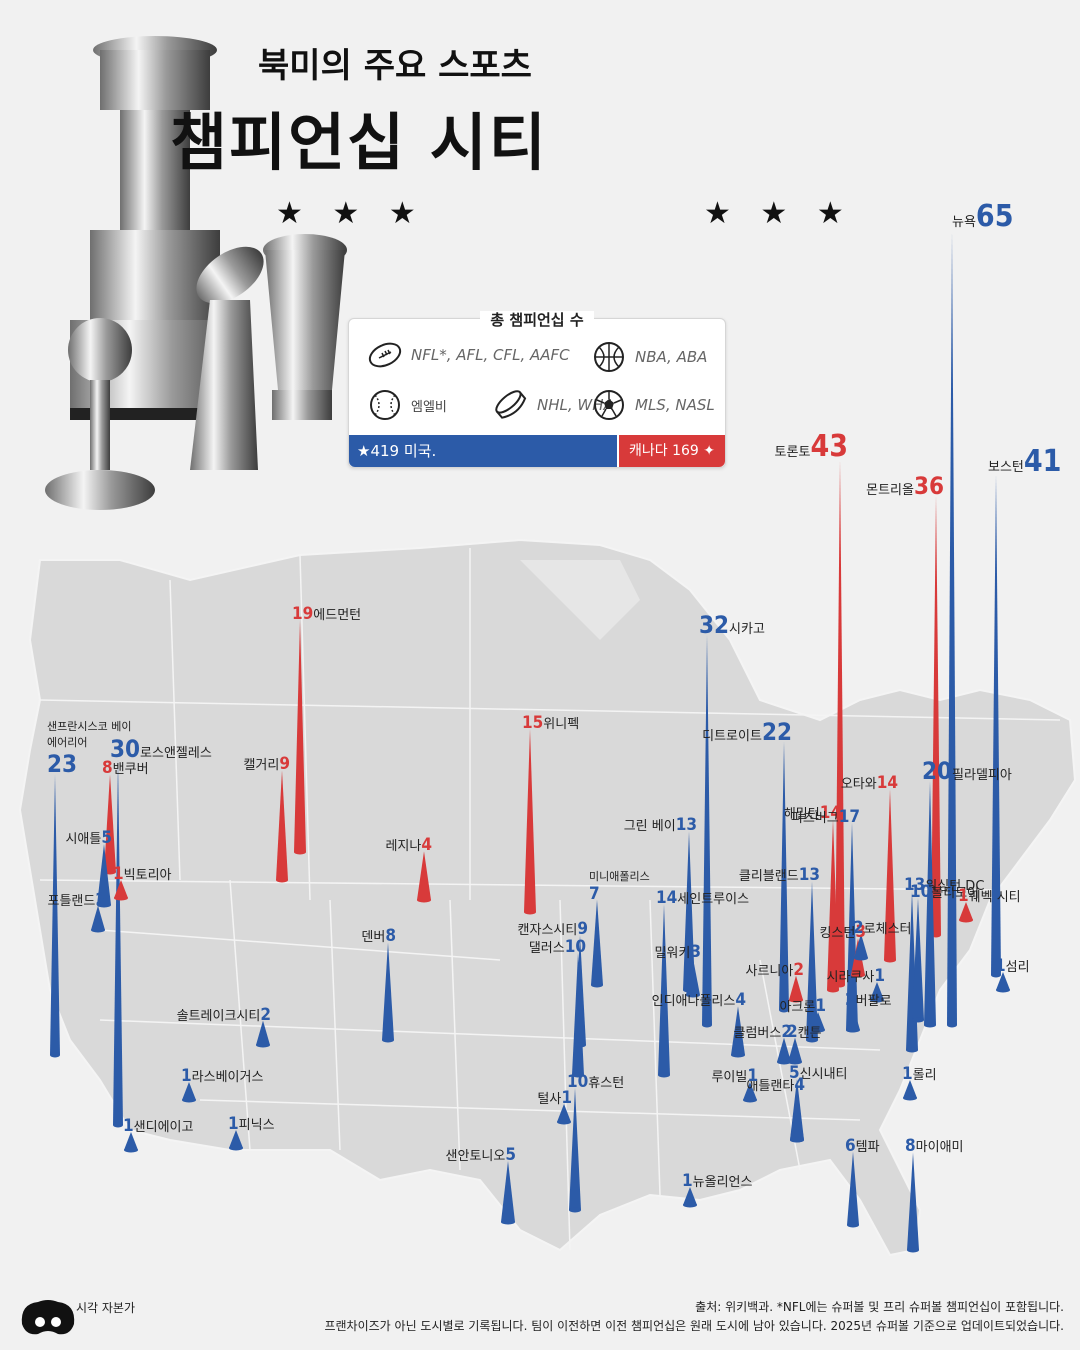  What do you see at coordinates (675, 405) in the screenshot?
I see `legend-label-soccer: MLS, NASL` at bounding box center [675, 405].